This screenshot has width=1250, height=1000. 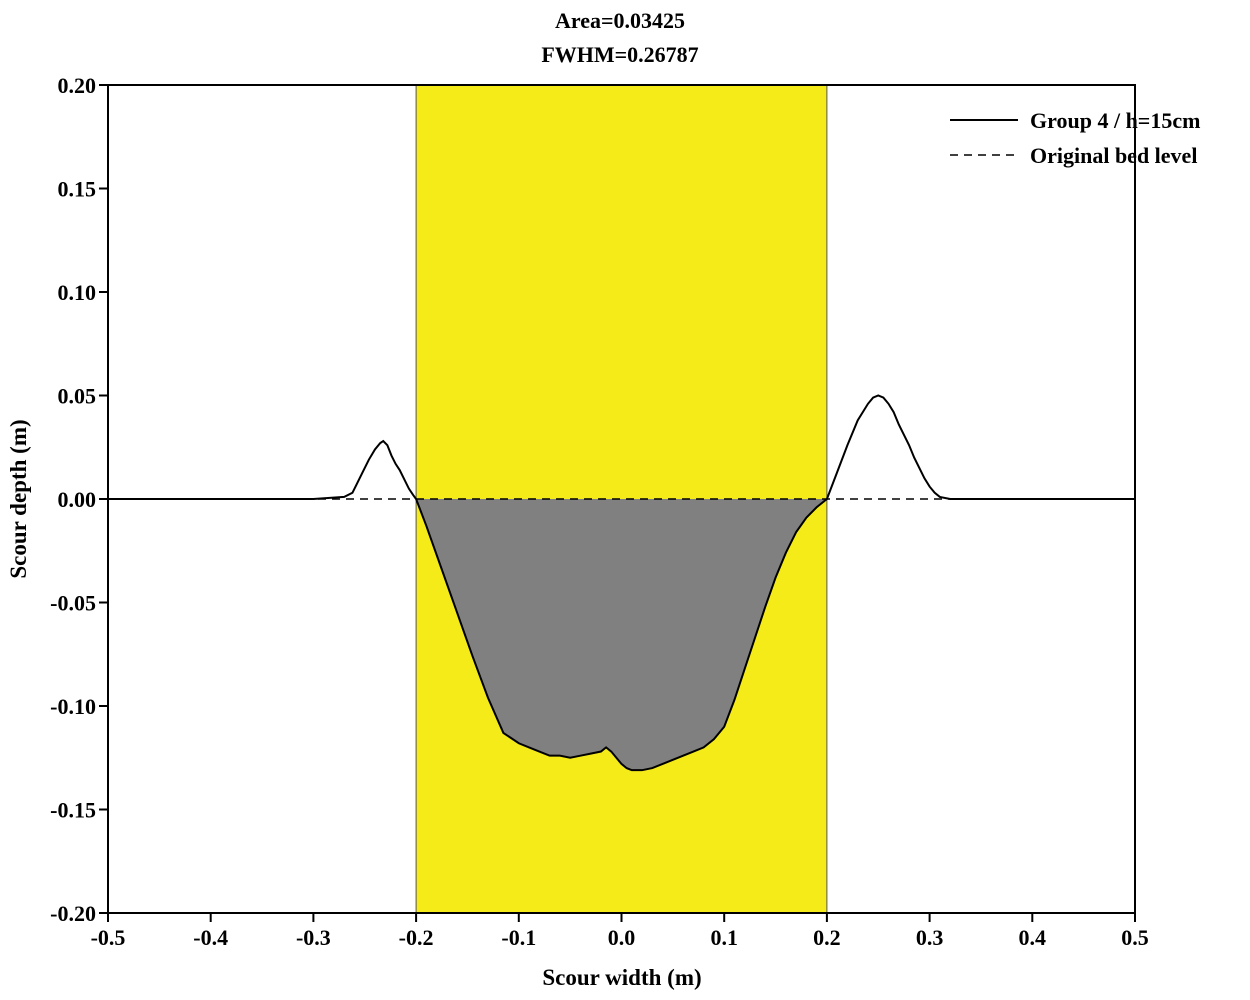 I want to click on x-tick-label: -0.1, so click(x=518, y=937).